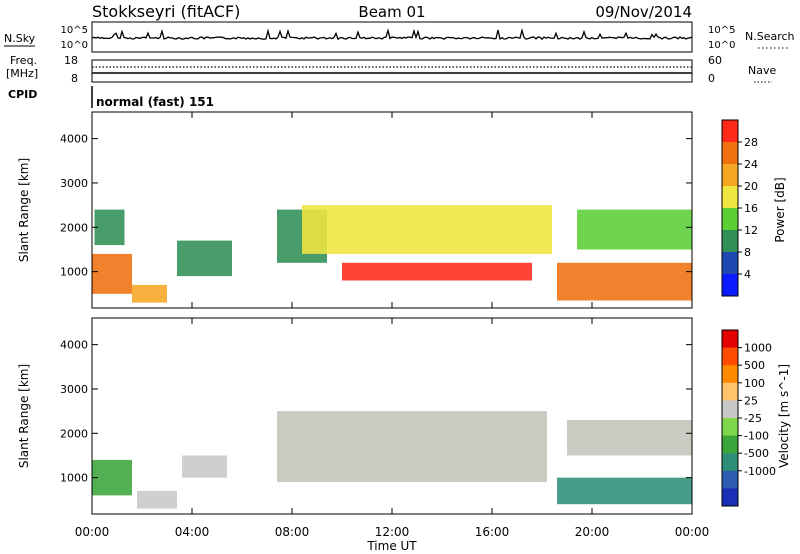 The height and width of the screenshot is (554, 800). Describe the element at coordinates (74, 433) in the screenshot. I see `velocity-ytick-label-1: 2000` at that location.